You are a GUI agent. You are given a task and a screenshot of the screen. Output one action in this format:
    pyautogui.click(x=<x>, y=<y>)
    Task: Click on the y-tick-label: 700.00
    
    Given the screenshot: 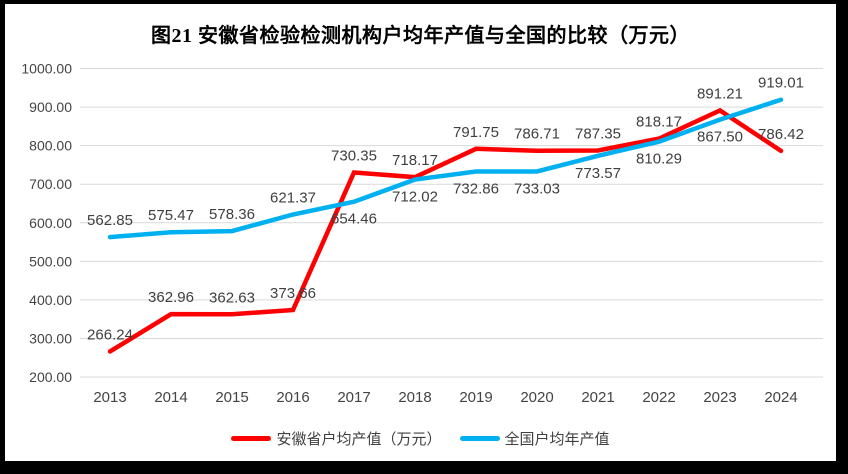 What is the action you would take?
    pyautogui.click(x=50, y=184)
    